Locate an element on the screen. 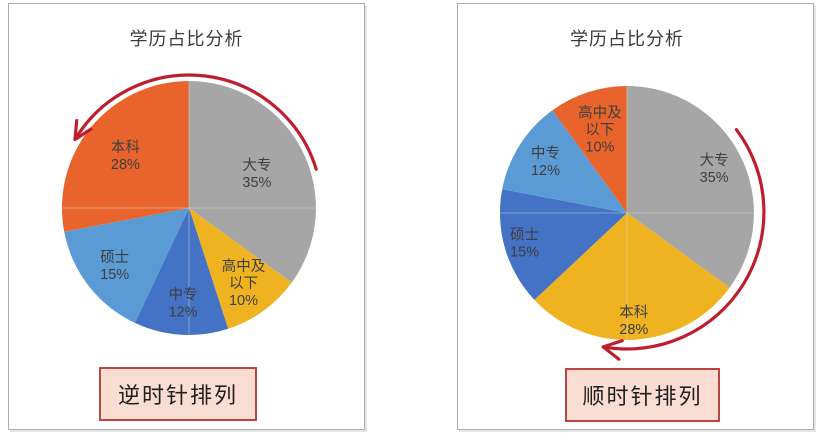 Image resolution: width=823 pixels, height=440 pixels. pie-labels: 大专 35% 本科 28% 硕士 15% 中专 12% 高中及以下 10% is located at coordinates (619, 222).